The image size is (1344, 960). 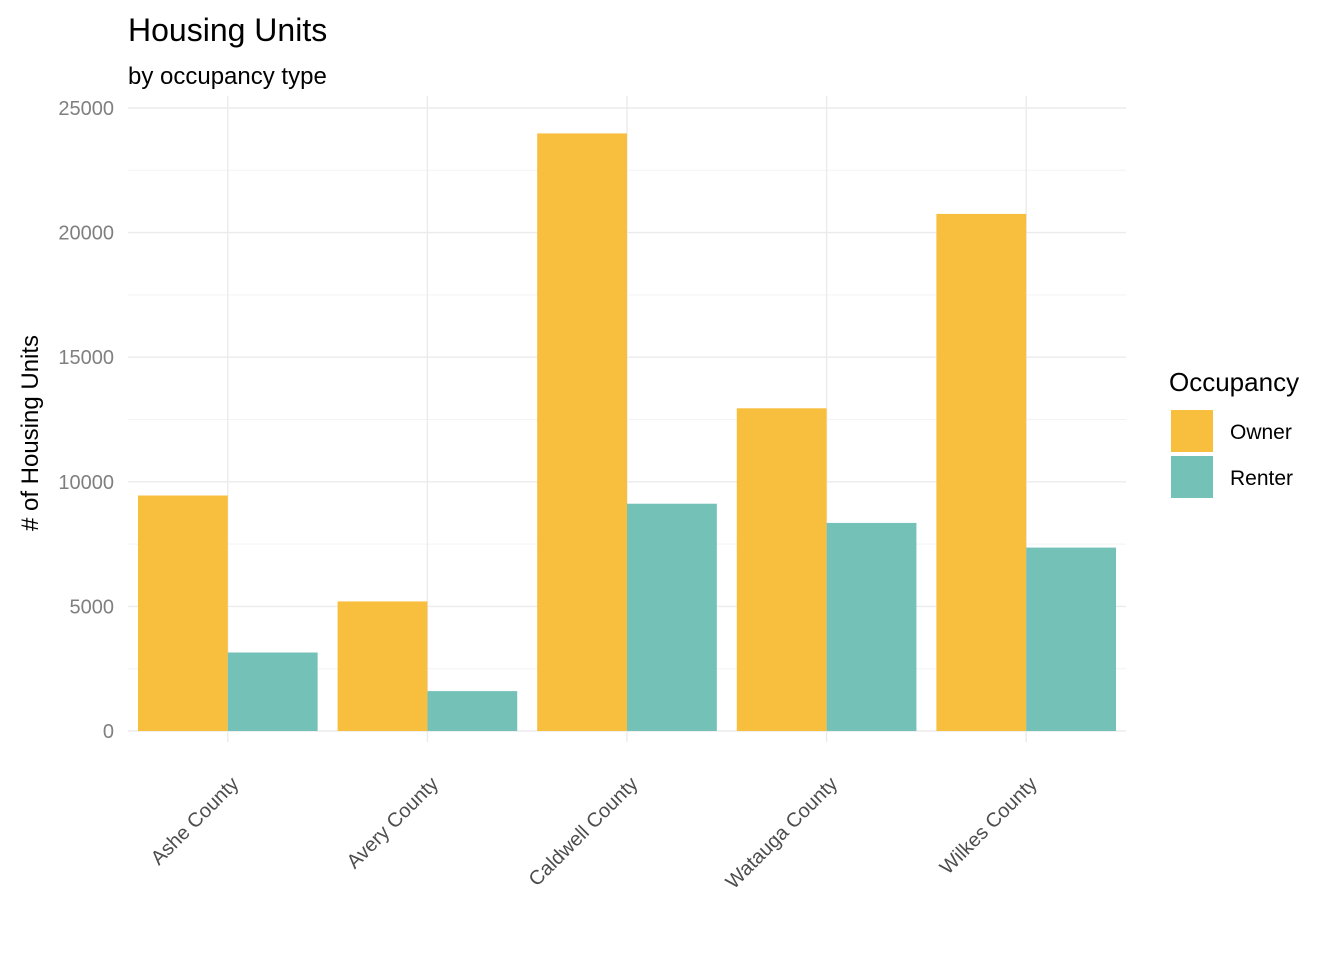 What do you see at coordinates (86, 358) in the screenshot?
I see `y-tick-label: 15000` at bounding box center [86, 358].